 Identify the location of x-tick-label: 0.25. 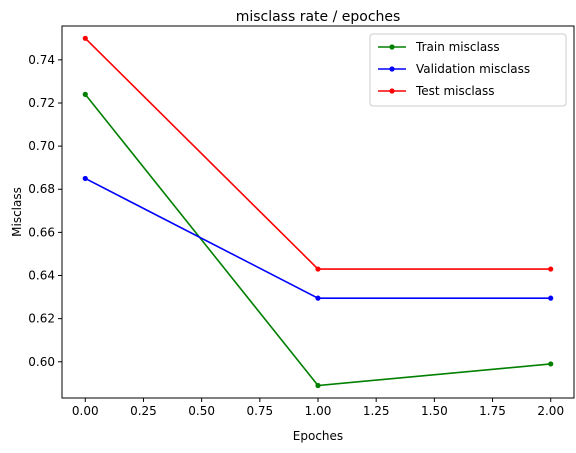
(143, 411).